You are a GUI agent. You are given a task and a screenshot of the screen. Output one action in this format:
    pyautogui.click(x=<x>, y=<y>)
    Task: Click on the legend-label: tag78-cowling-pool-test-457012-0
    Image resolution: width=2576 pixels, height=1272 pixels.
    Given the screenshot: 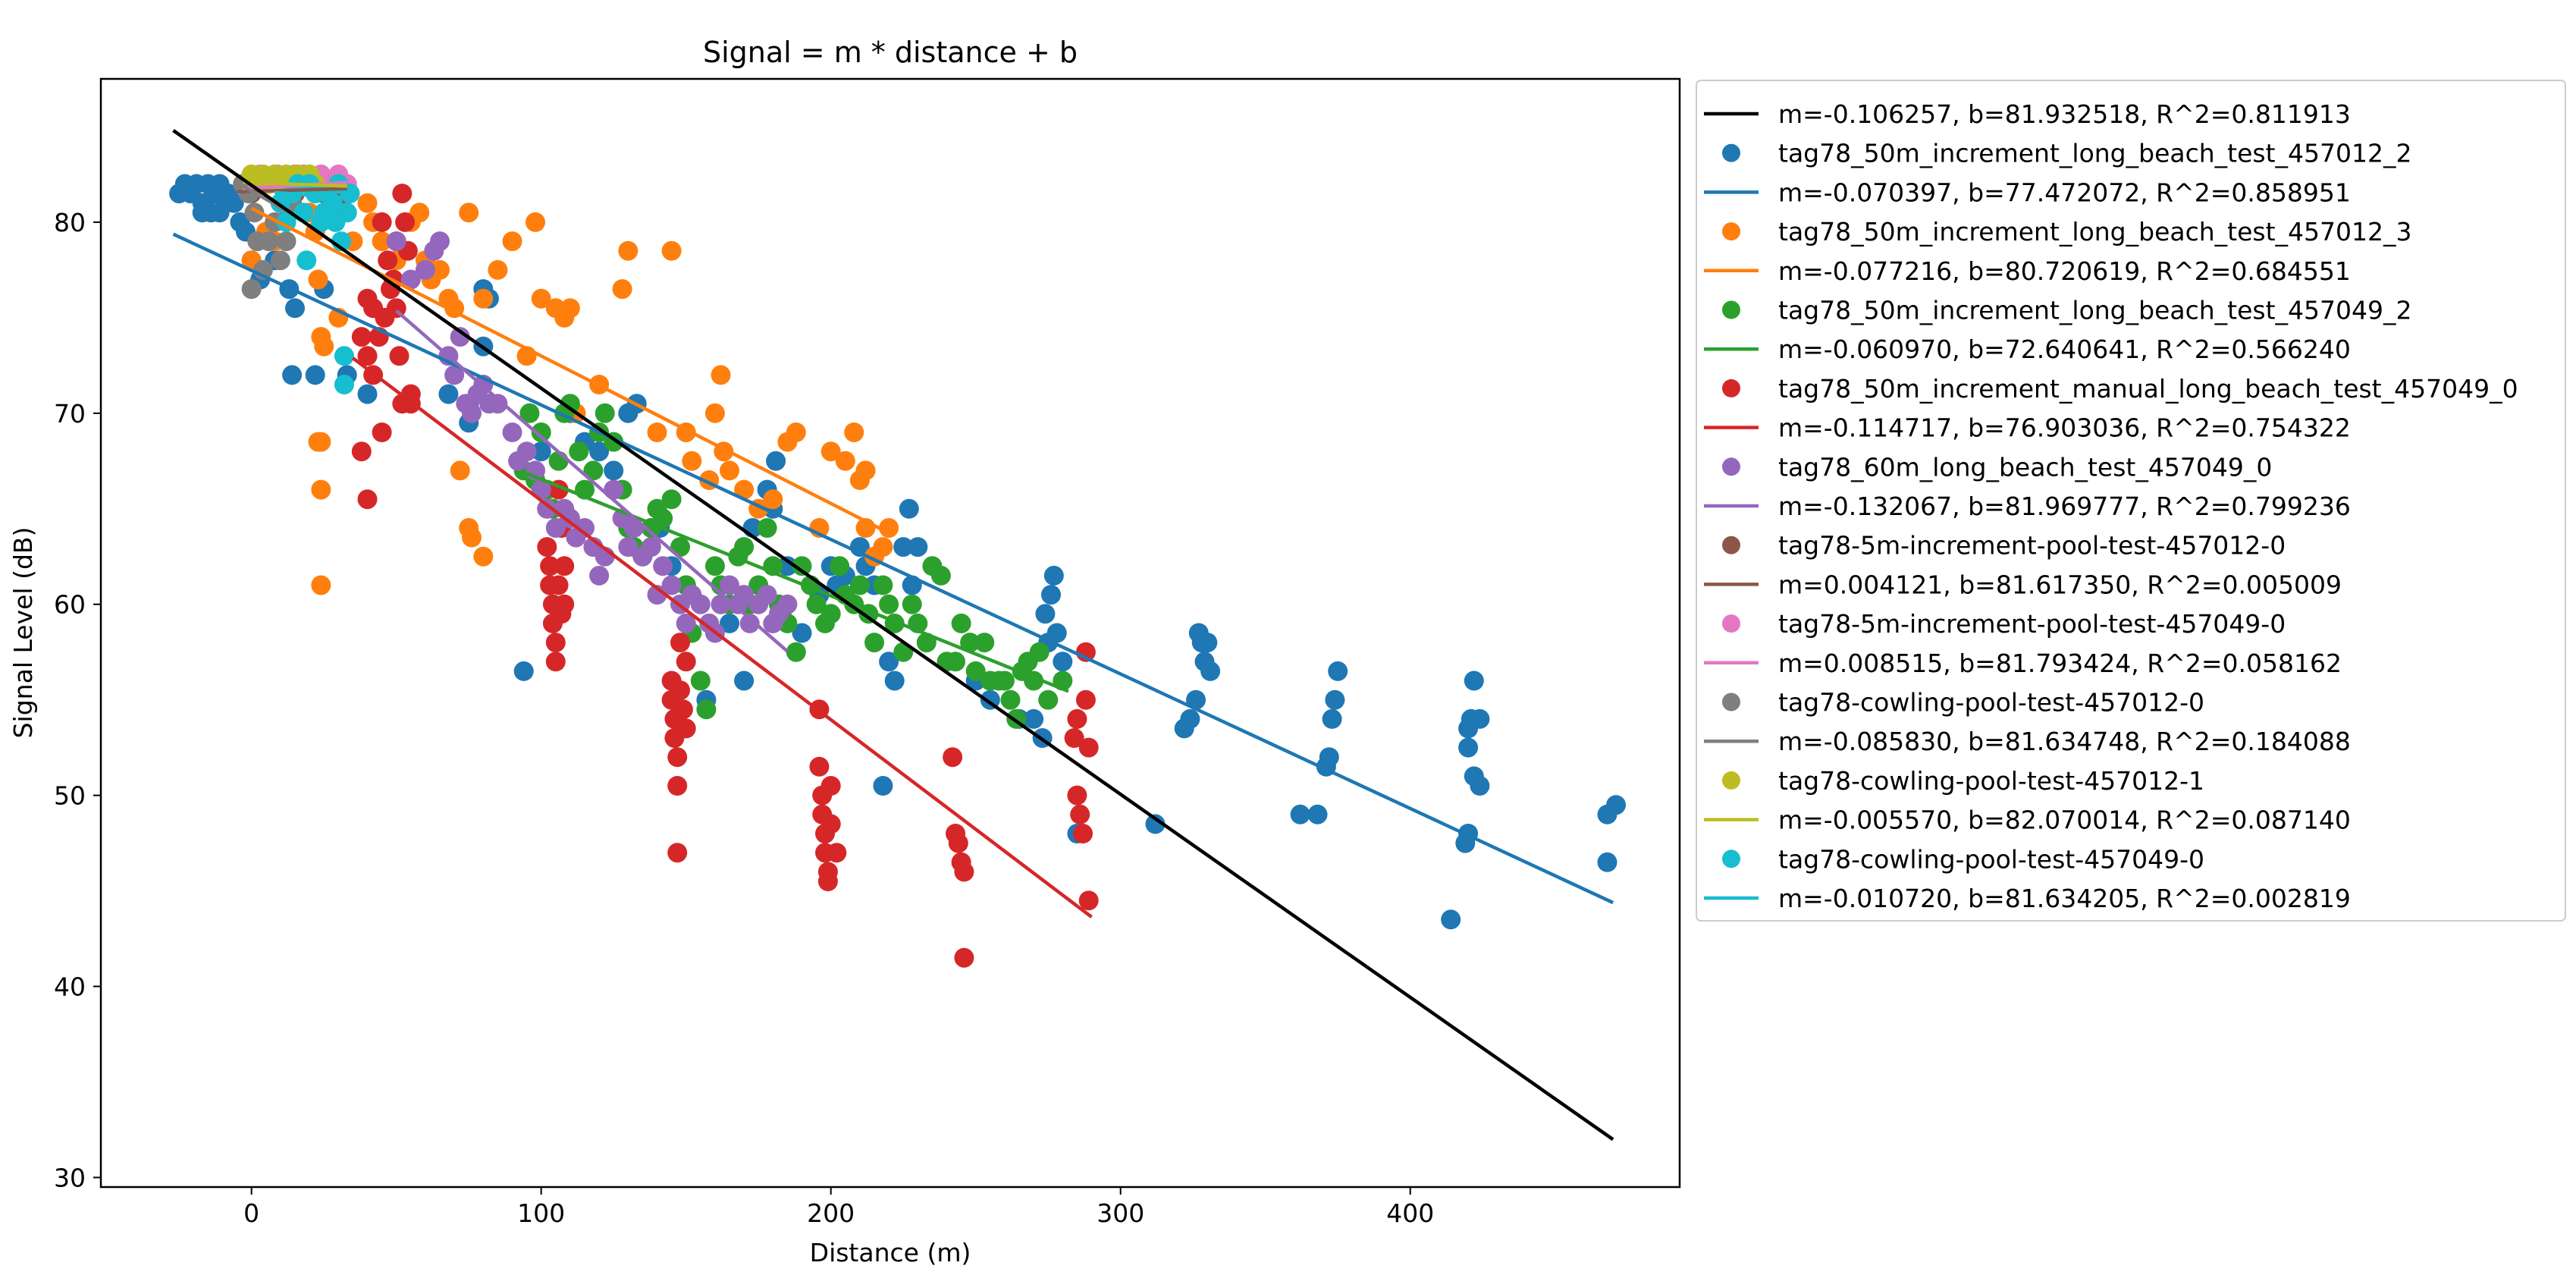 What is the action you would take?
    pyautogui.click(x=1991, y=703)
    